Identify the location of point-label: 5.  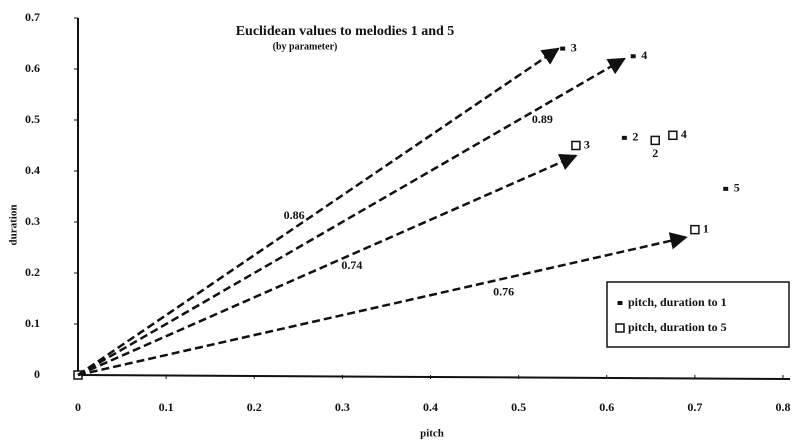
(737, 188).